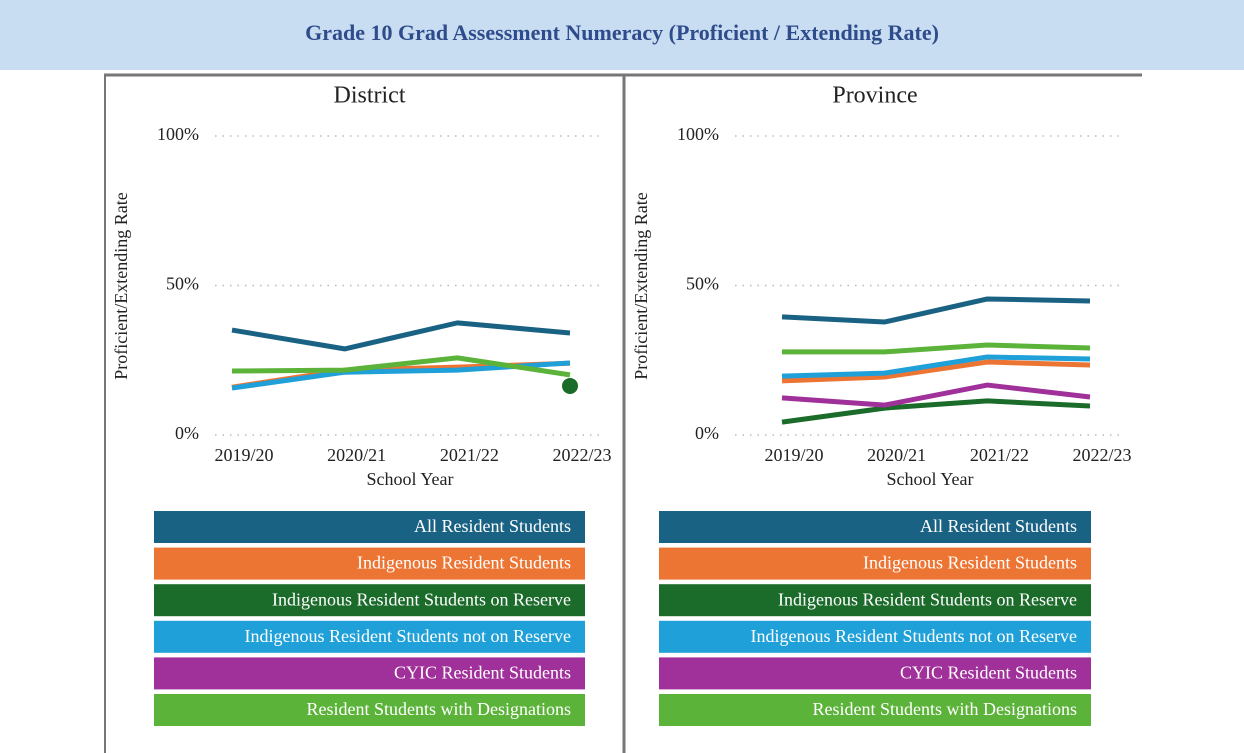 The height and width of the screenshot is (753, 1244). I want to click on header-band, so click(622, 35).